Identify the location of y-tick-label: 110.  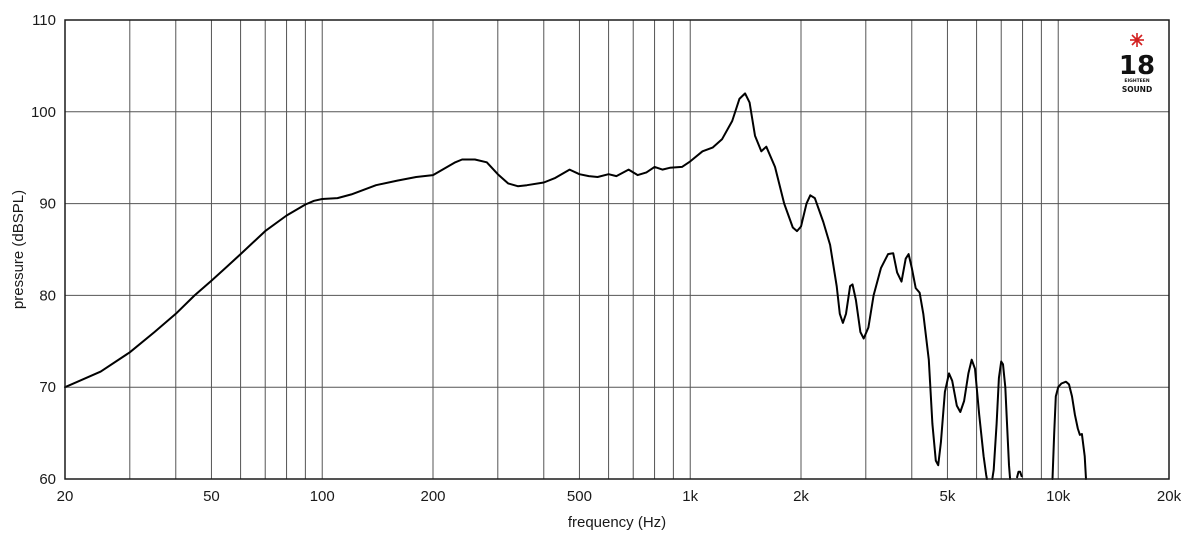
(44, 20).